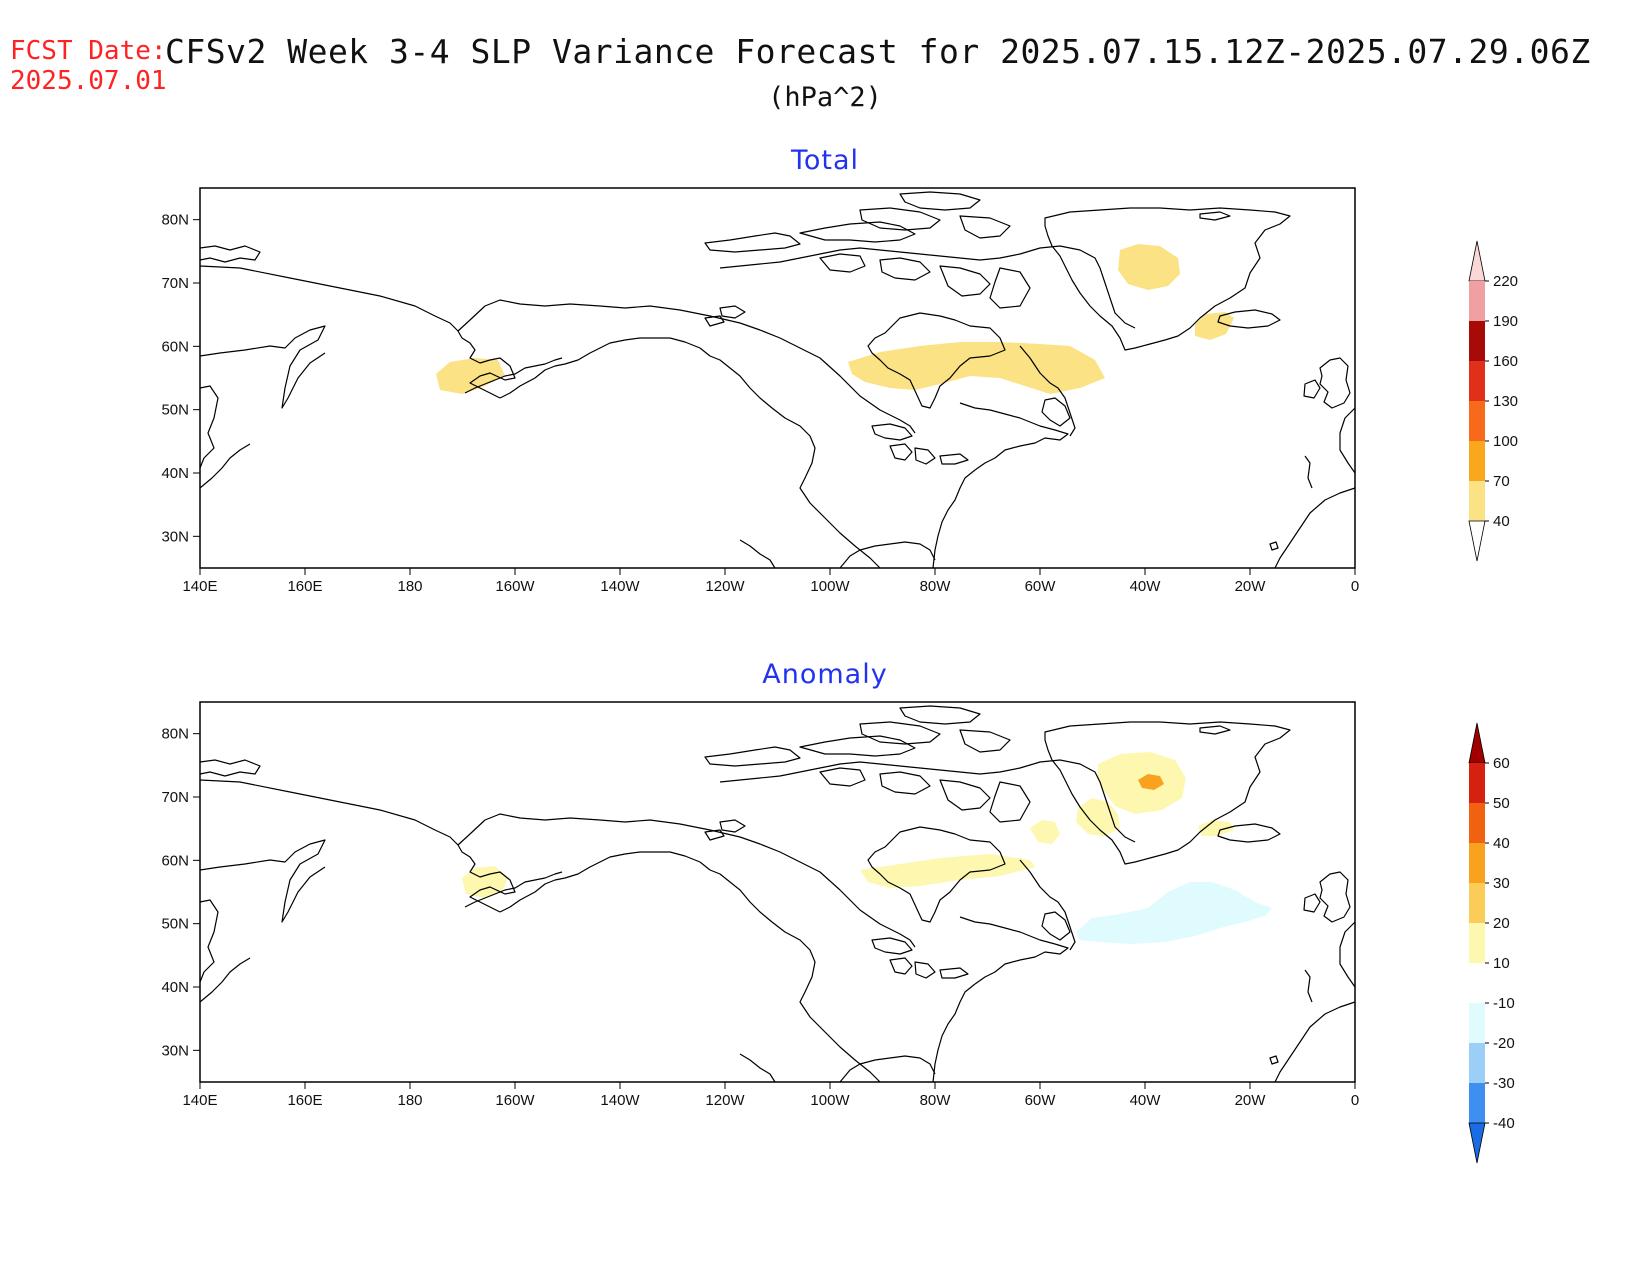 This screenshot has height=1275, width=1650. I want to click on anomaly-lon-tick-label: 120W, so click(725, 1100).